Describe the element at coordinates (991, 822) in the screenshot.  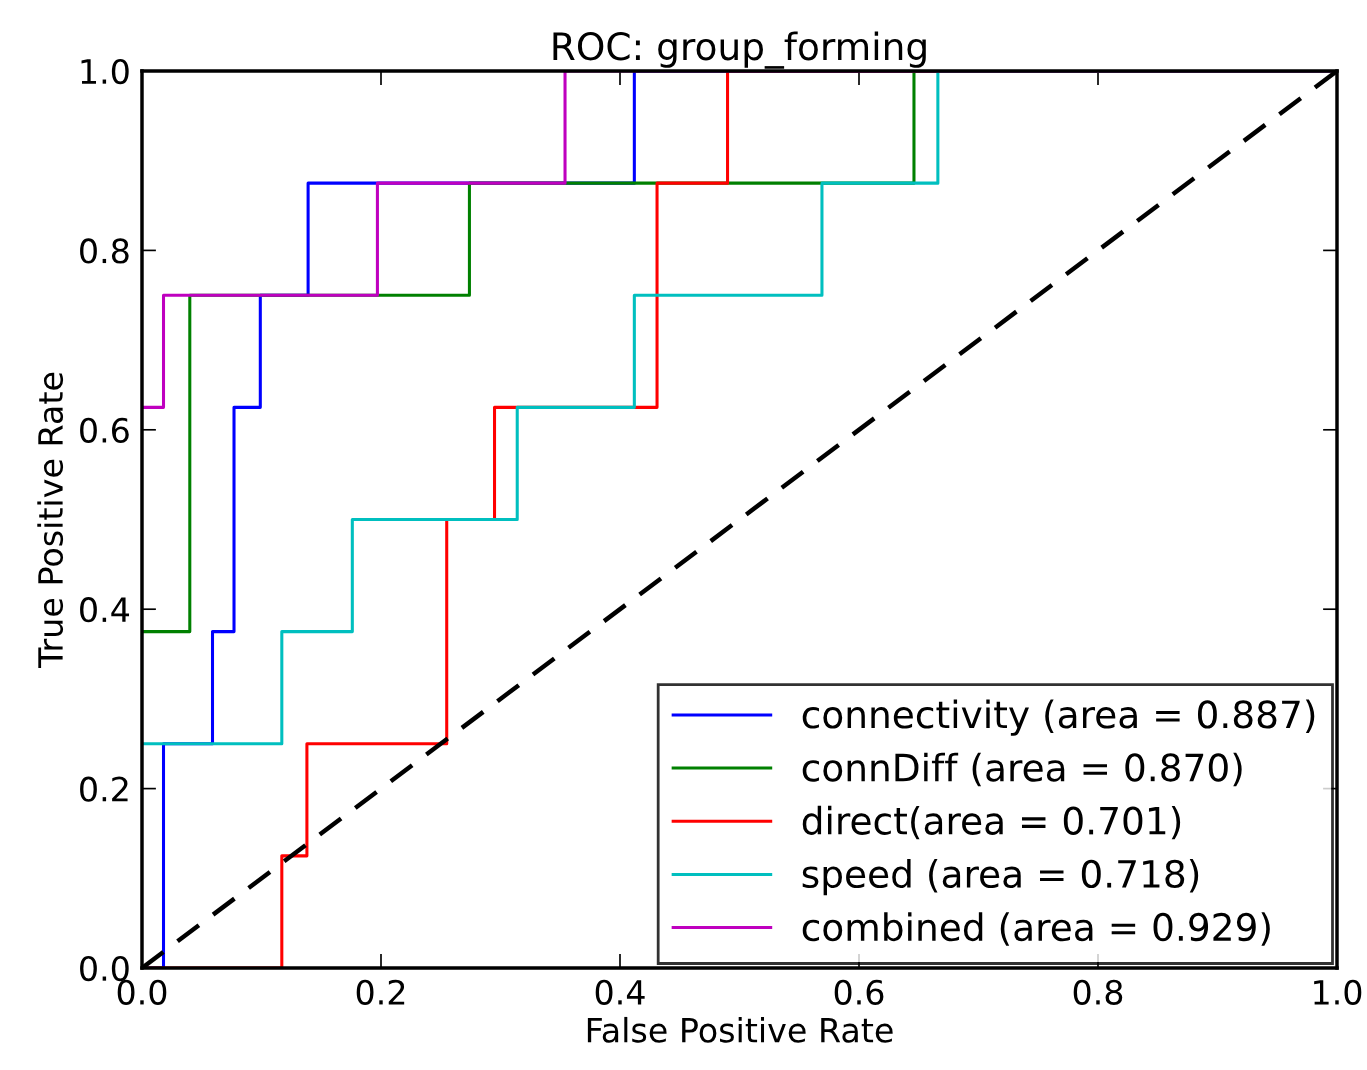
I see `legend-label: direct(area = 0.701)` at that location.